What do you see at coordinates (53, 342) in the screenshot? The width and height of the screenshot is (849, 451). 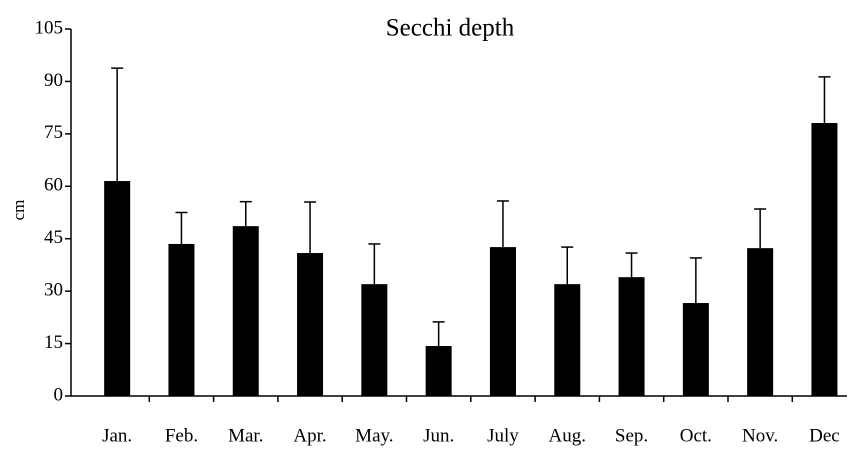 I see `y-tick-label: 15` at bounding box center [53, 342].